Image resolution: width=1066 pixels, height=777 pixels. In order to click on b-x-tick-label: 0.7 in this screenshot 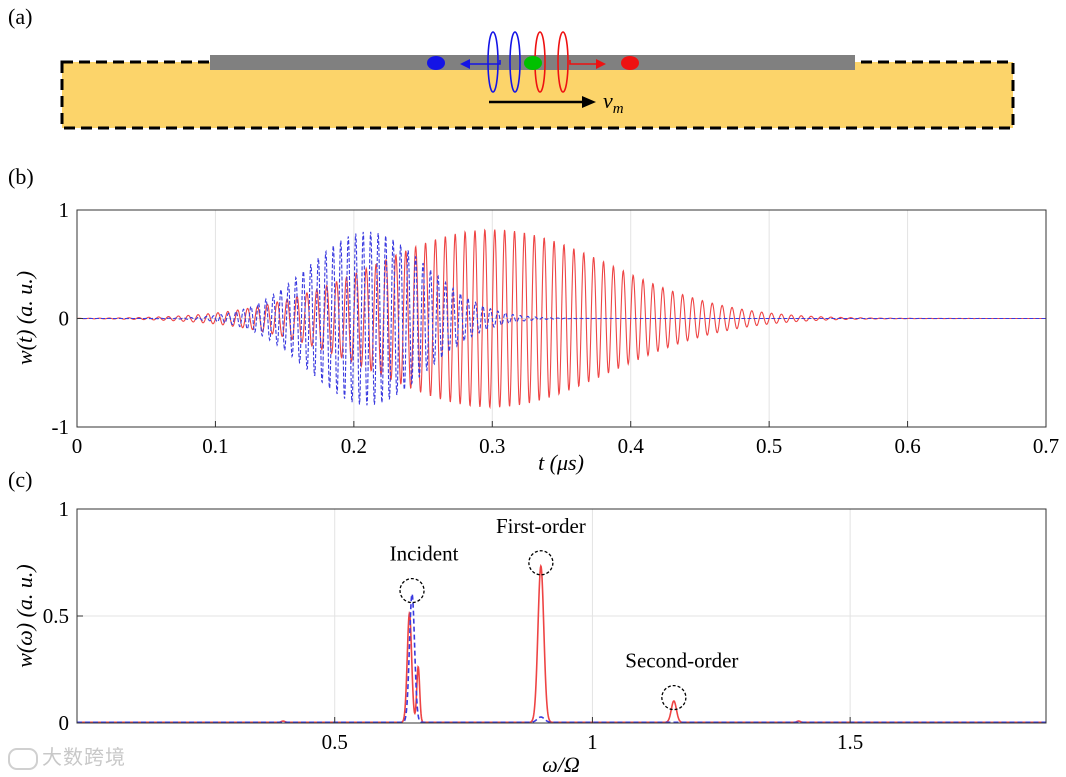, I will do `click(1046, 446)`.